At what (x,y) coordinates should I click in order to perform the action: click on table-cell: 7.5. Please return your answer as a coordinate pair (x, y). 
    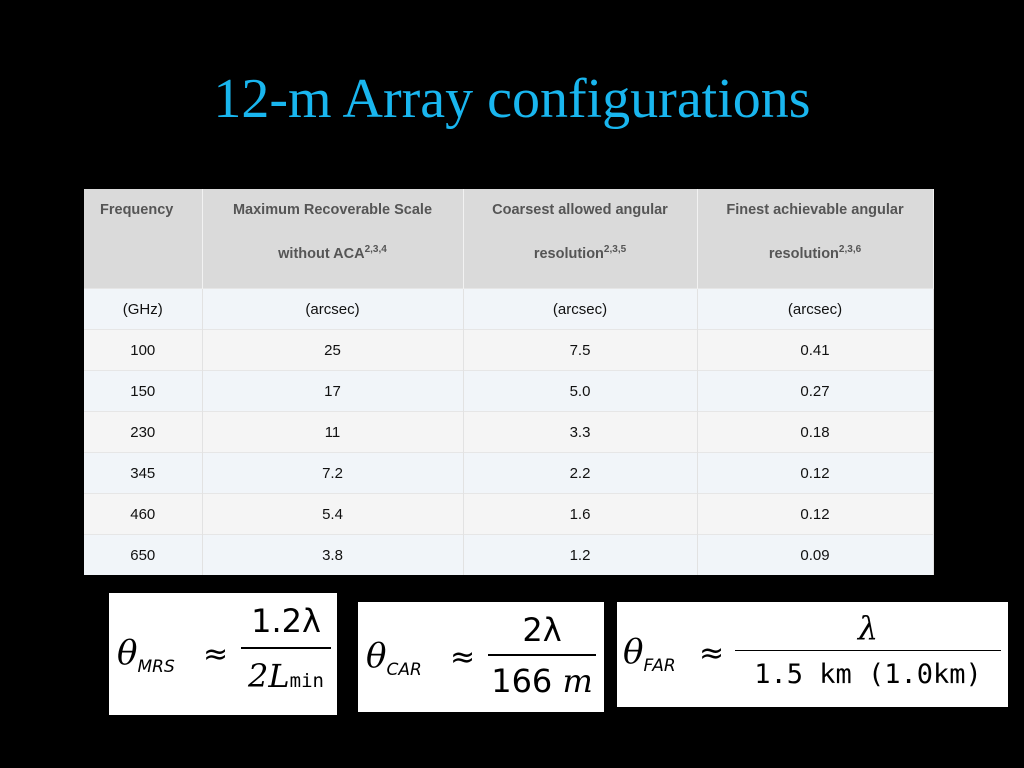
    Looking at the image, I should click on (580, 350).